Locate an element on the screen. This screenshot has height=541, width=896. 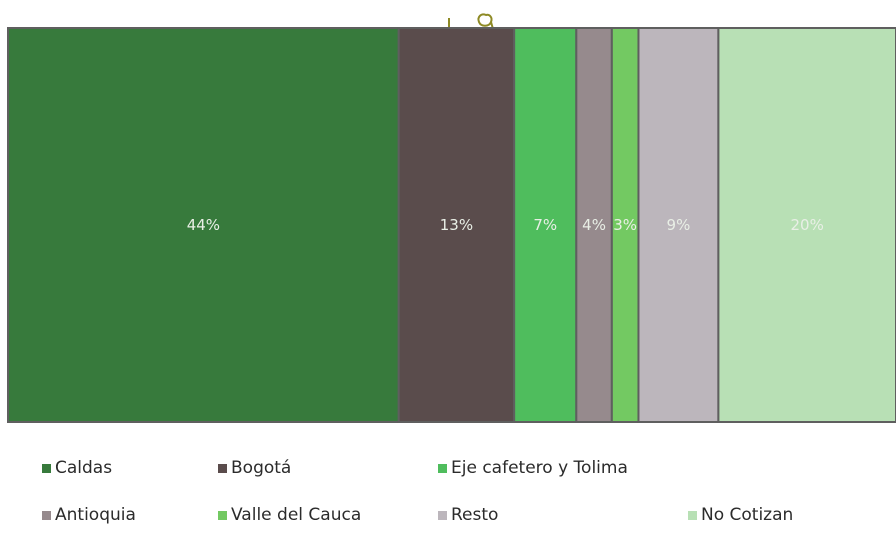
legend-item-5: Valle del Cauca is located at coordinates (289, 515).